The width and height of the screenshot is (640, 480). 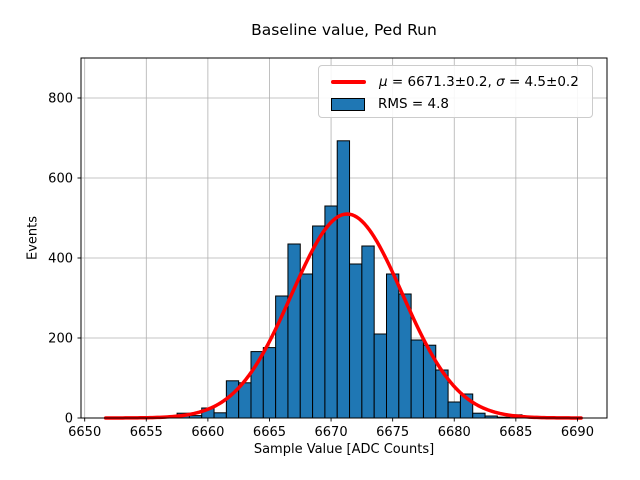 What do you see at coordinates (33, 238) in the screenshot?
I see `y-axis-label: Events` at bounding box center [33, 238].